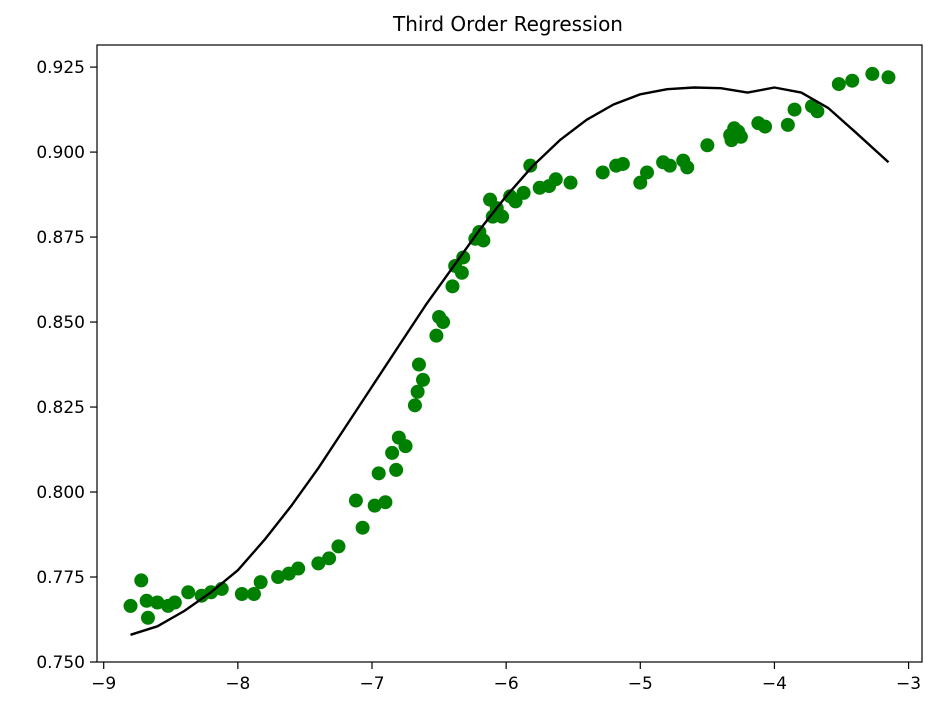 Image resolution: width=936 pixels, height=716 pixels. What do you see at coordinates (237, 684) in the screenshot?
I see `x-tick-label: −8` at bounding box center [237, 684].